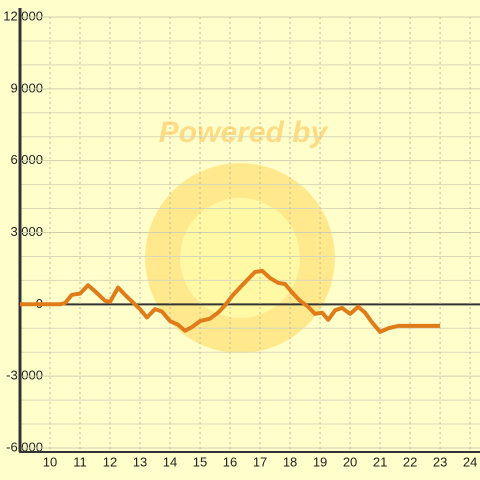 The height and width of the screenshot is (480, 480). What do you see at coordinates (230, 461) in the screenshot?
I see `x-tick-label: 16` at bounding box center [230, 461].